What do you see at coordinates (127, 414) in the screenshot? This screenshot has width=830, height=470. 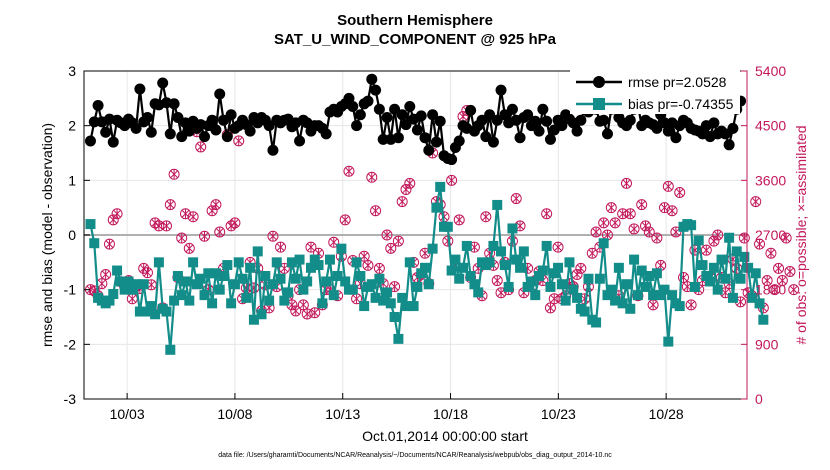 I see `x-tick-label: 10/03` at bounding box center [127, 414].